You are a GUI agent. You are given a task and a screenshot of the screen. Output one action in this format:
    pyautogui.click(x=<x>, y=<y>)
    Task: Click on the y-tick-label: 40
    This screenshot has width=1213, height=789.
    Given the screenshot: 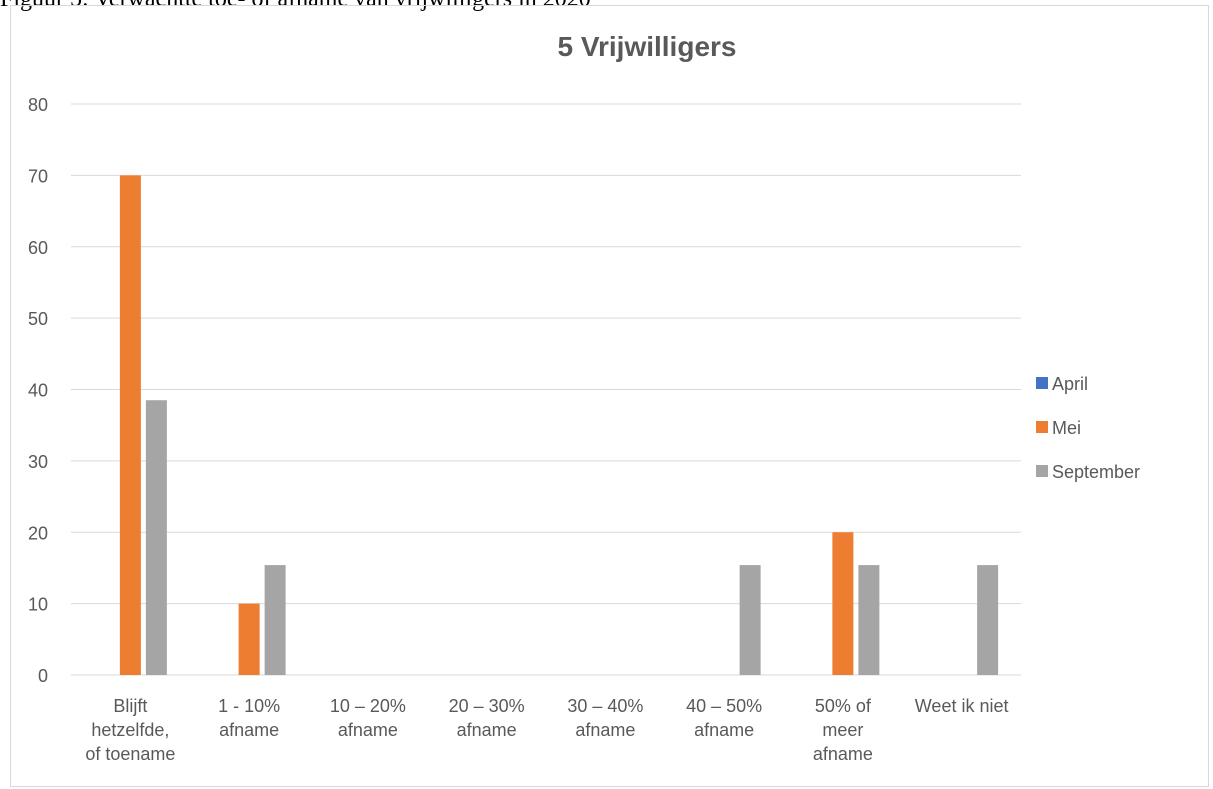 What is the action you would take?
    pyautogui.click(x=38, y=391)
    